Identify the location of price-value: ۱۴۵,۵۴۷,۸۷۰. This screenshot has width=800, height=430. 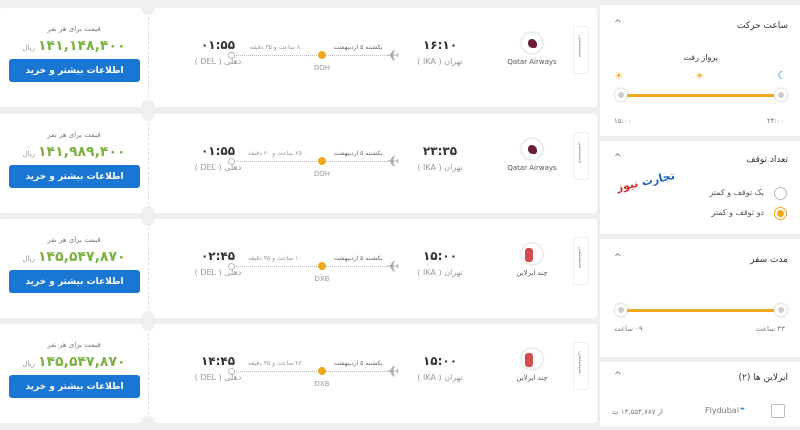
(82, 362).